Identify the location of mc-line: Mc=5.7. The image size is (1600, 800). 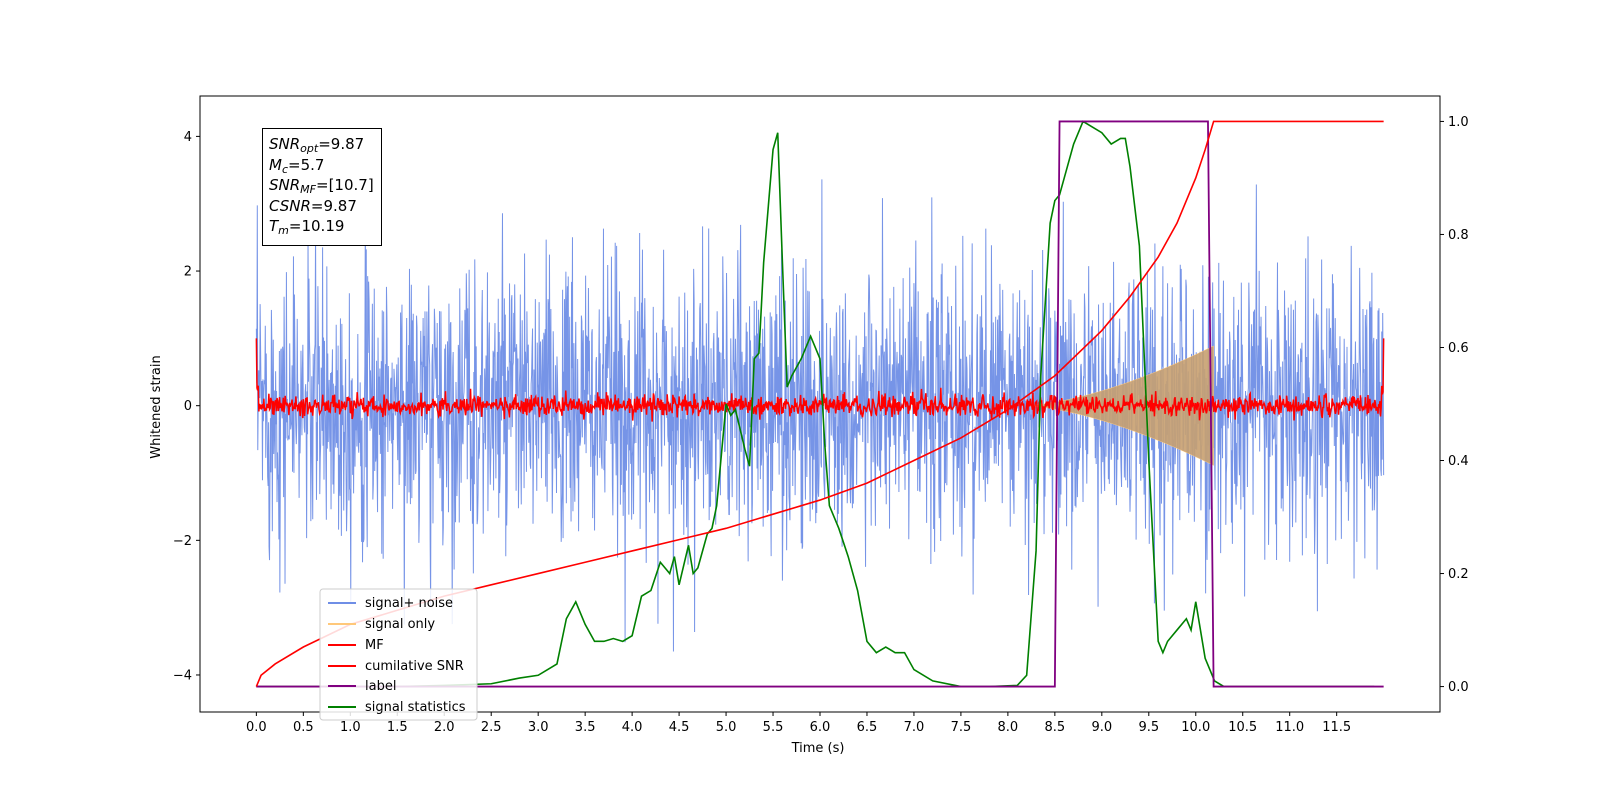
(322, 165).